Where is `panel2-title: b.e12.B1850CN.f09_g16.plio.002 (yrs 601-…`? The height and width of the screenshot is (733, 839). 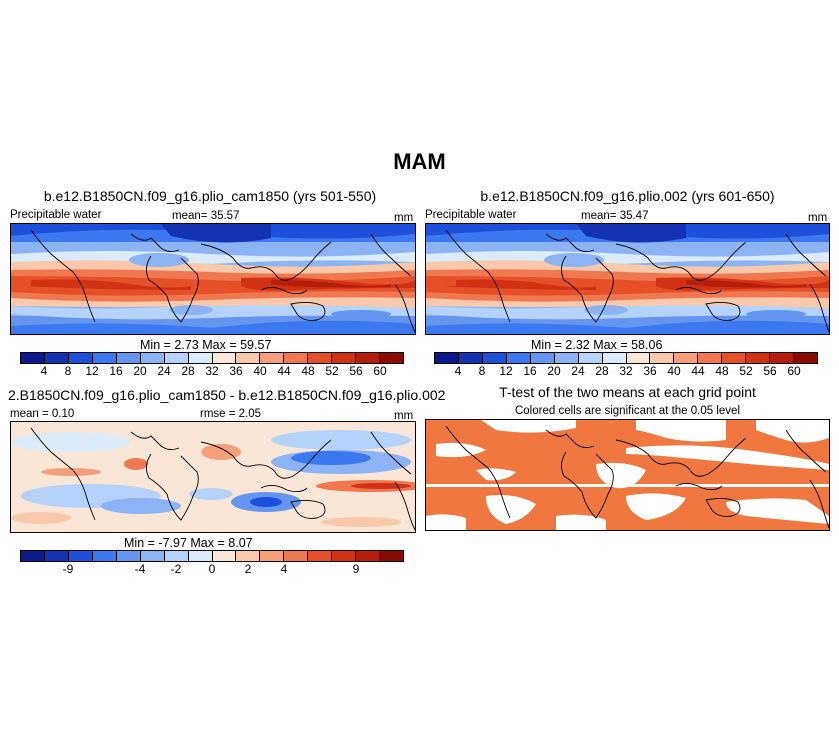 panel2-title: b.e12.B1850CN.f09_g16.plio.002 (yrs 601-… is located at coordinates (627, 196).